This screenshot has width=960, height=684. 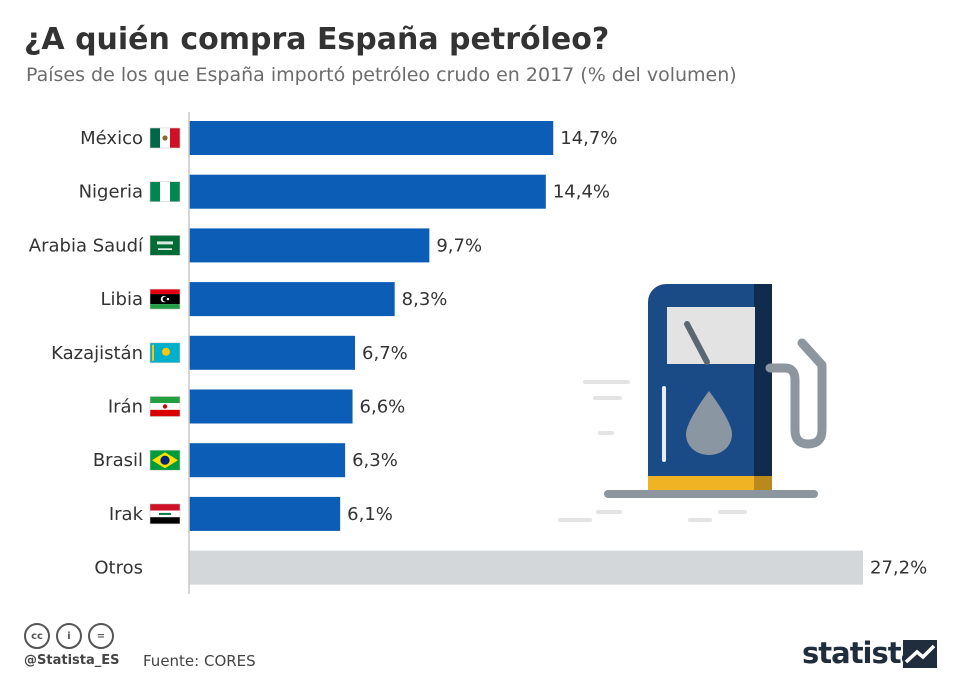 I want to click on value-label: 9,7%, so click(x=459, y=245).